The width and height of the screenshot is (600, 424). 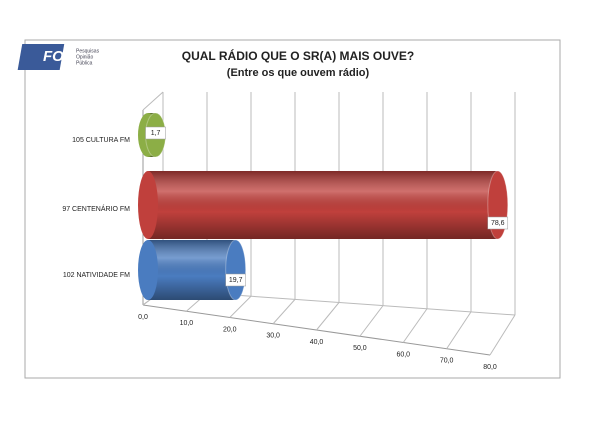 What do you see at coordinates (360, 348) in the screenshot?
I see `x-tick-label: 50,0` at bounding box center [360, 348].